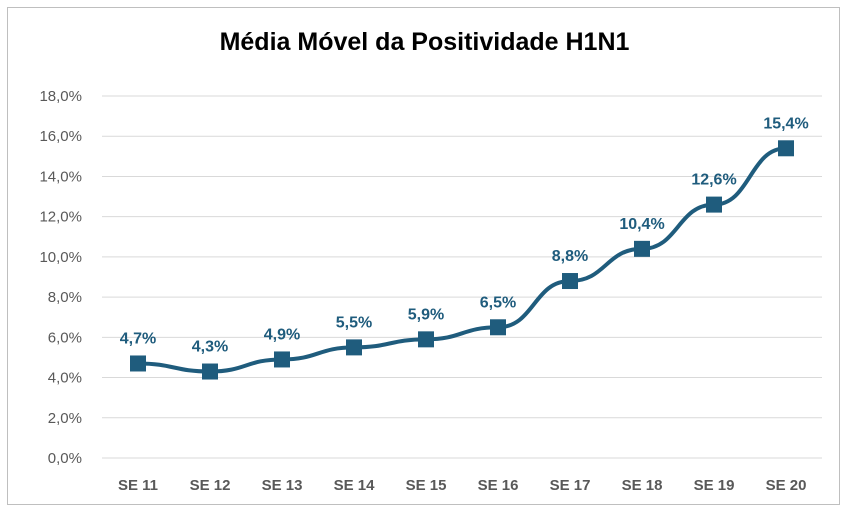  I want to click on y-tick-label: 6,0%, so click(65, 337).